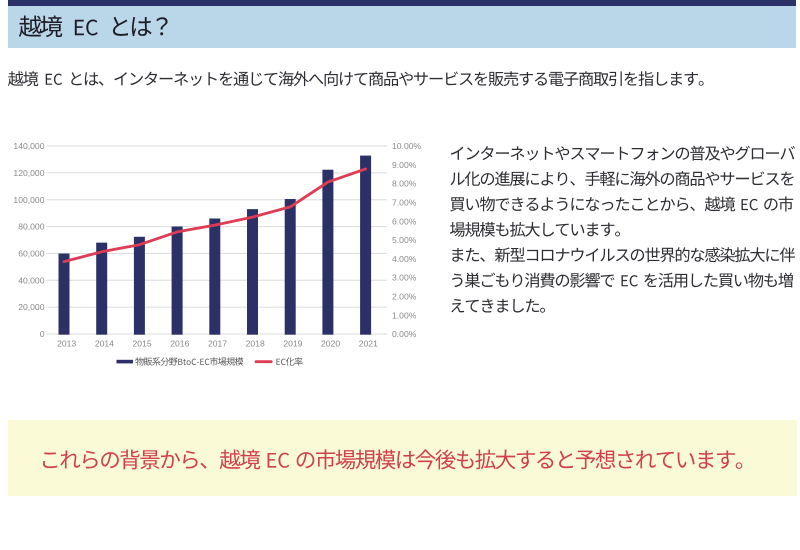 Image resolution: width=800 pixels, height=550 pixels. What do you see at coordinates (330, 344) in the screenshot?
I see `svg-text: 2020` at bounding box center [330, 344].